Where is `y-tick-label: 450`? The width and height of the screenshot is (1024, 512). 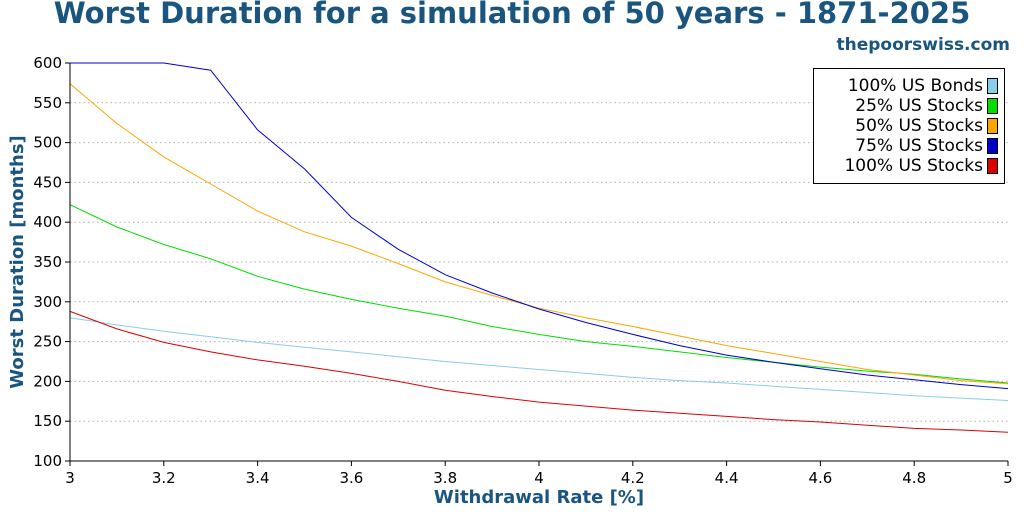 y-tick-label: 450 is located at coordinates (47, 182).